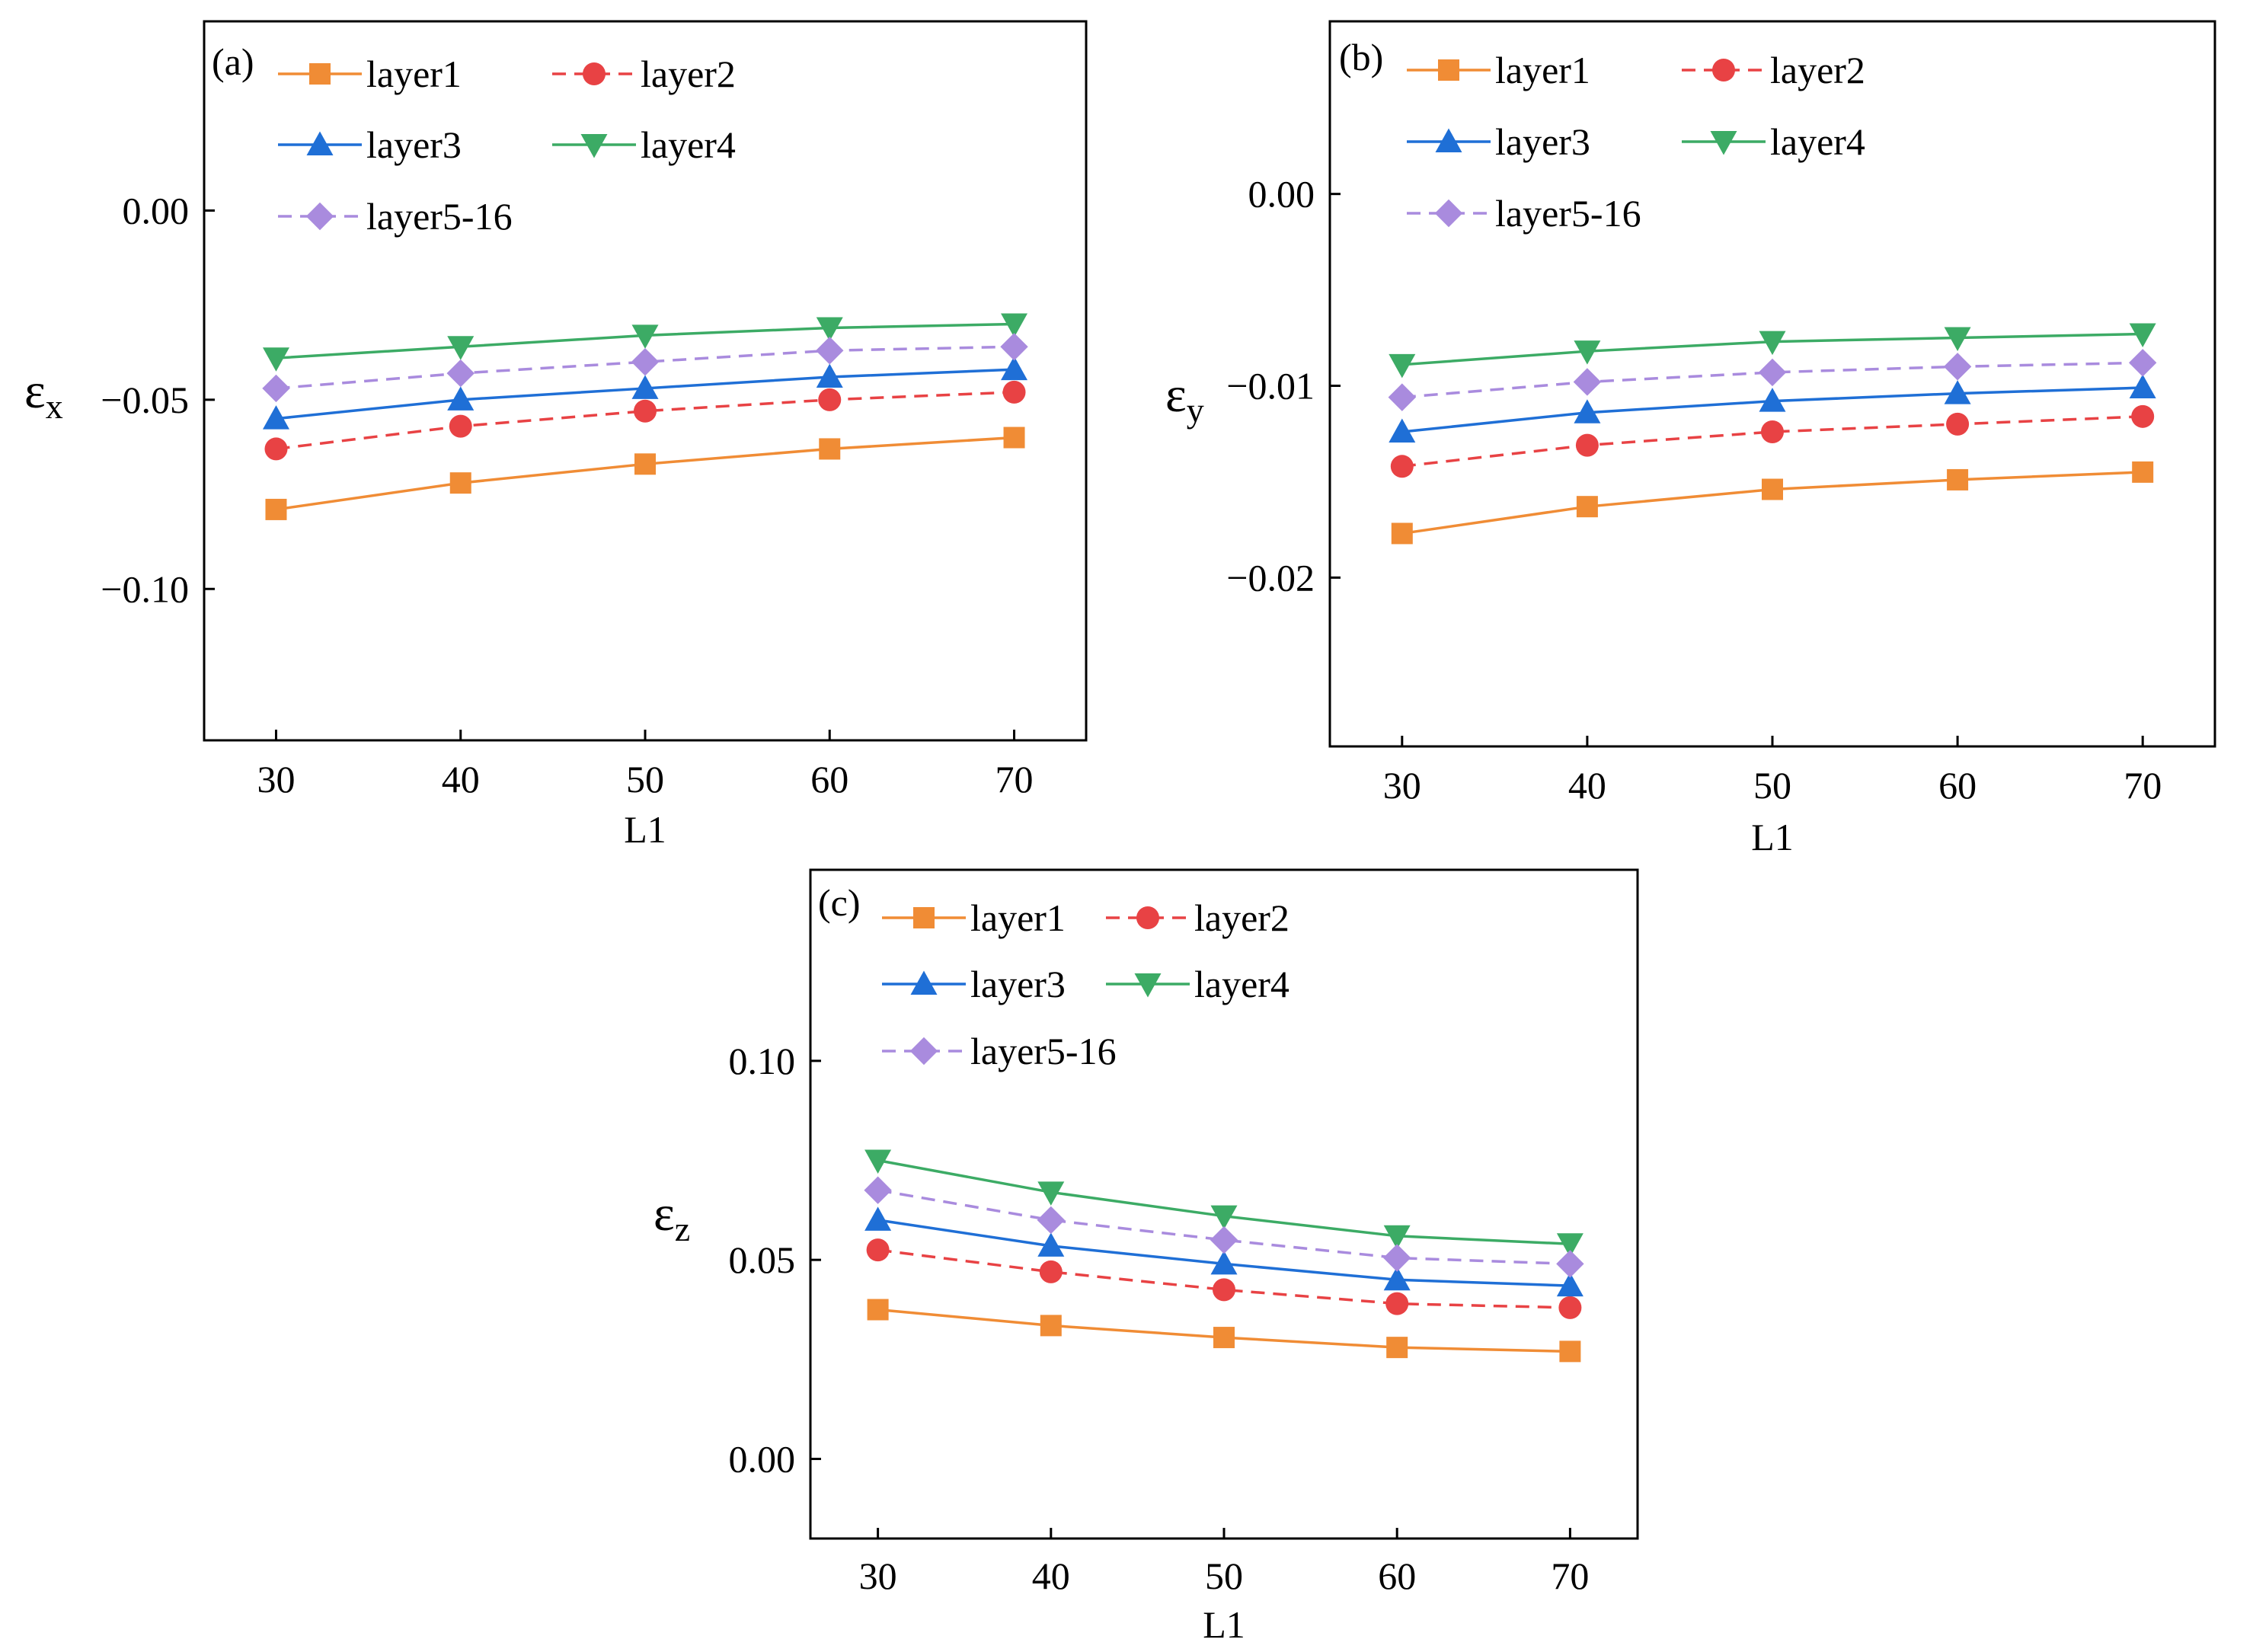  What do you see at coordinates (762, 1458) in the screenshot?
I see `y-tick-label: 0.00` at bounding box center [762, 1458].